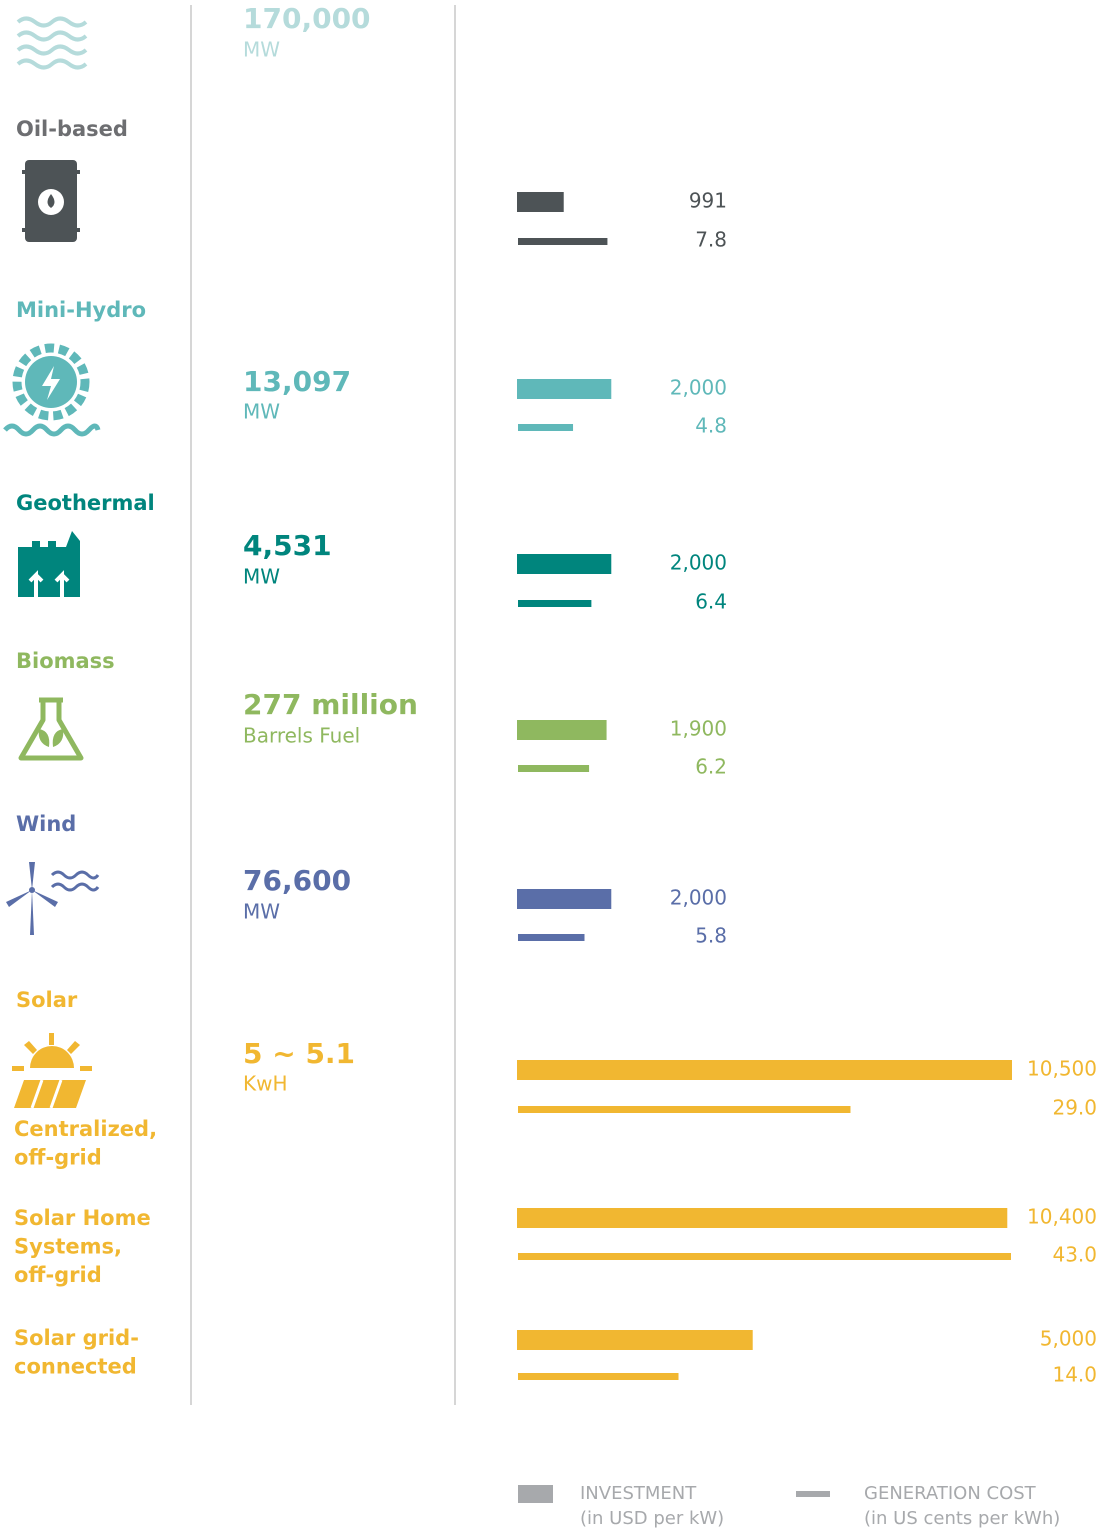 The image size is (1110, 1531). Describe the element at coordinates (51, 201) in the screenshot. I see `oil-icon` at that location.